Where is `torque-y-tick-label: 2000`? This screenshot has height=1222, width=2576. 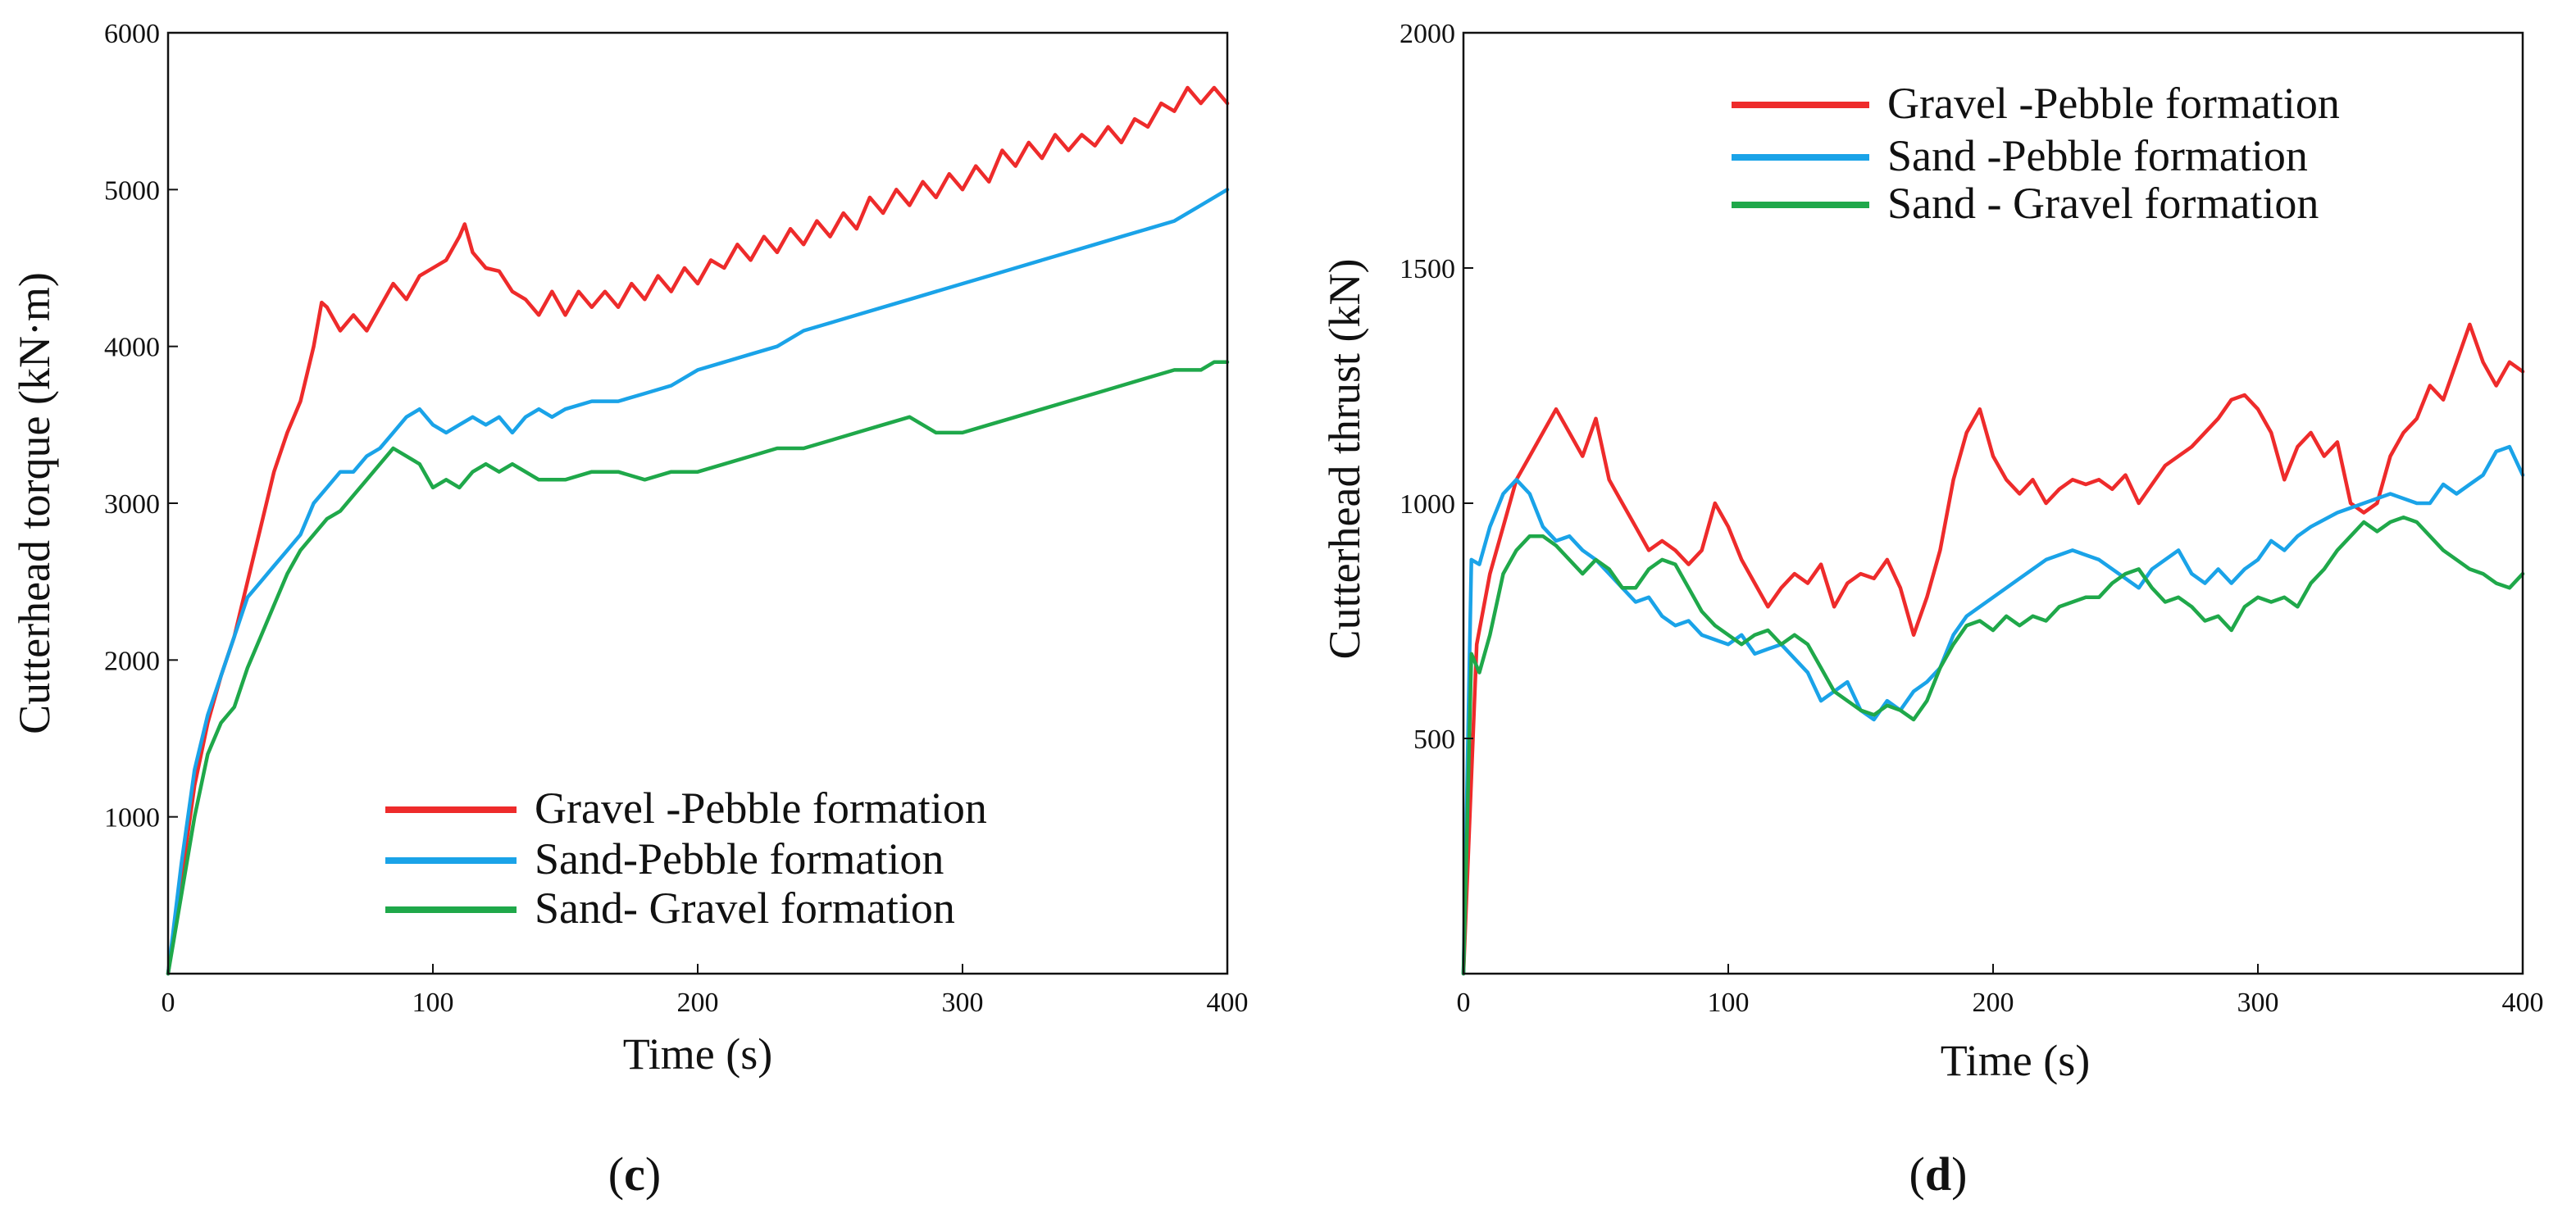
torque-y-tick-label: 2000 is located at coordinates (132, 661).